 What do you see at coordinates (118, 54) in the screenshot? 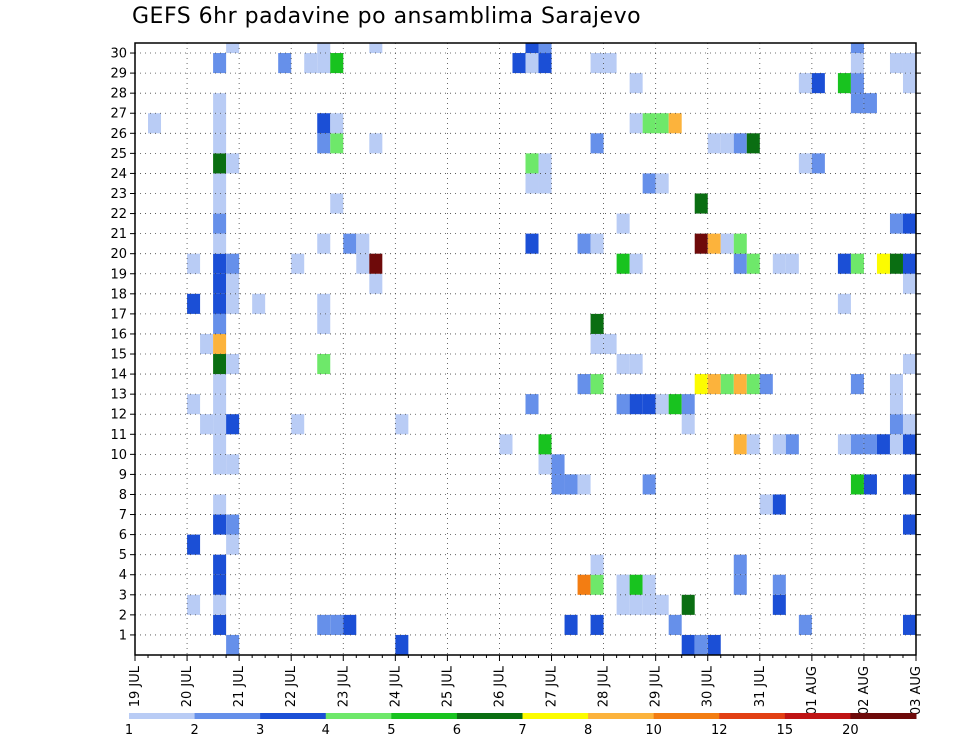
I see `y-tick-label: 30` at bounding box center [118, 54].